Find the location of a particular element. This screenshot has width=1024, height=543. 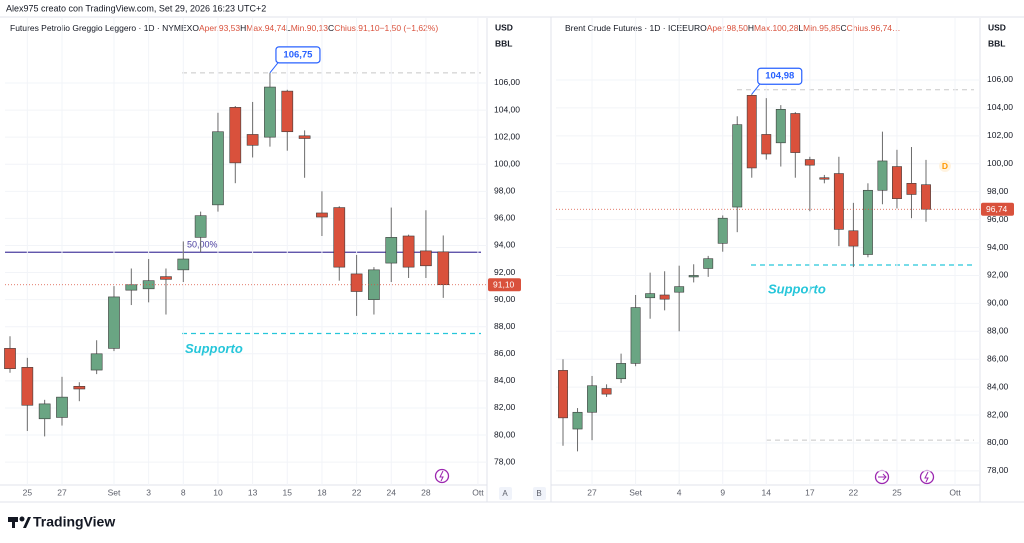

legend-value: 91,10 is located at coordinates (369, 28).